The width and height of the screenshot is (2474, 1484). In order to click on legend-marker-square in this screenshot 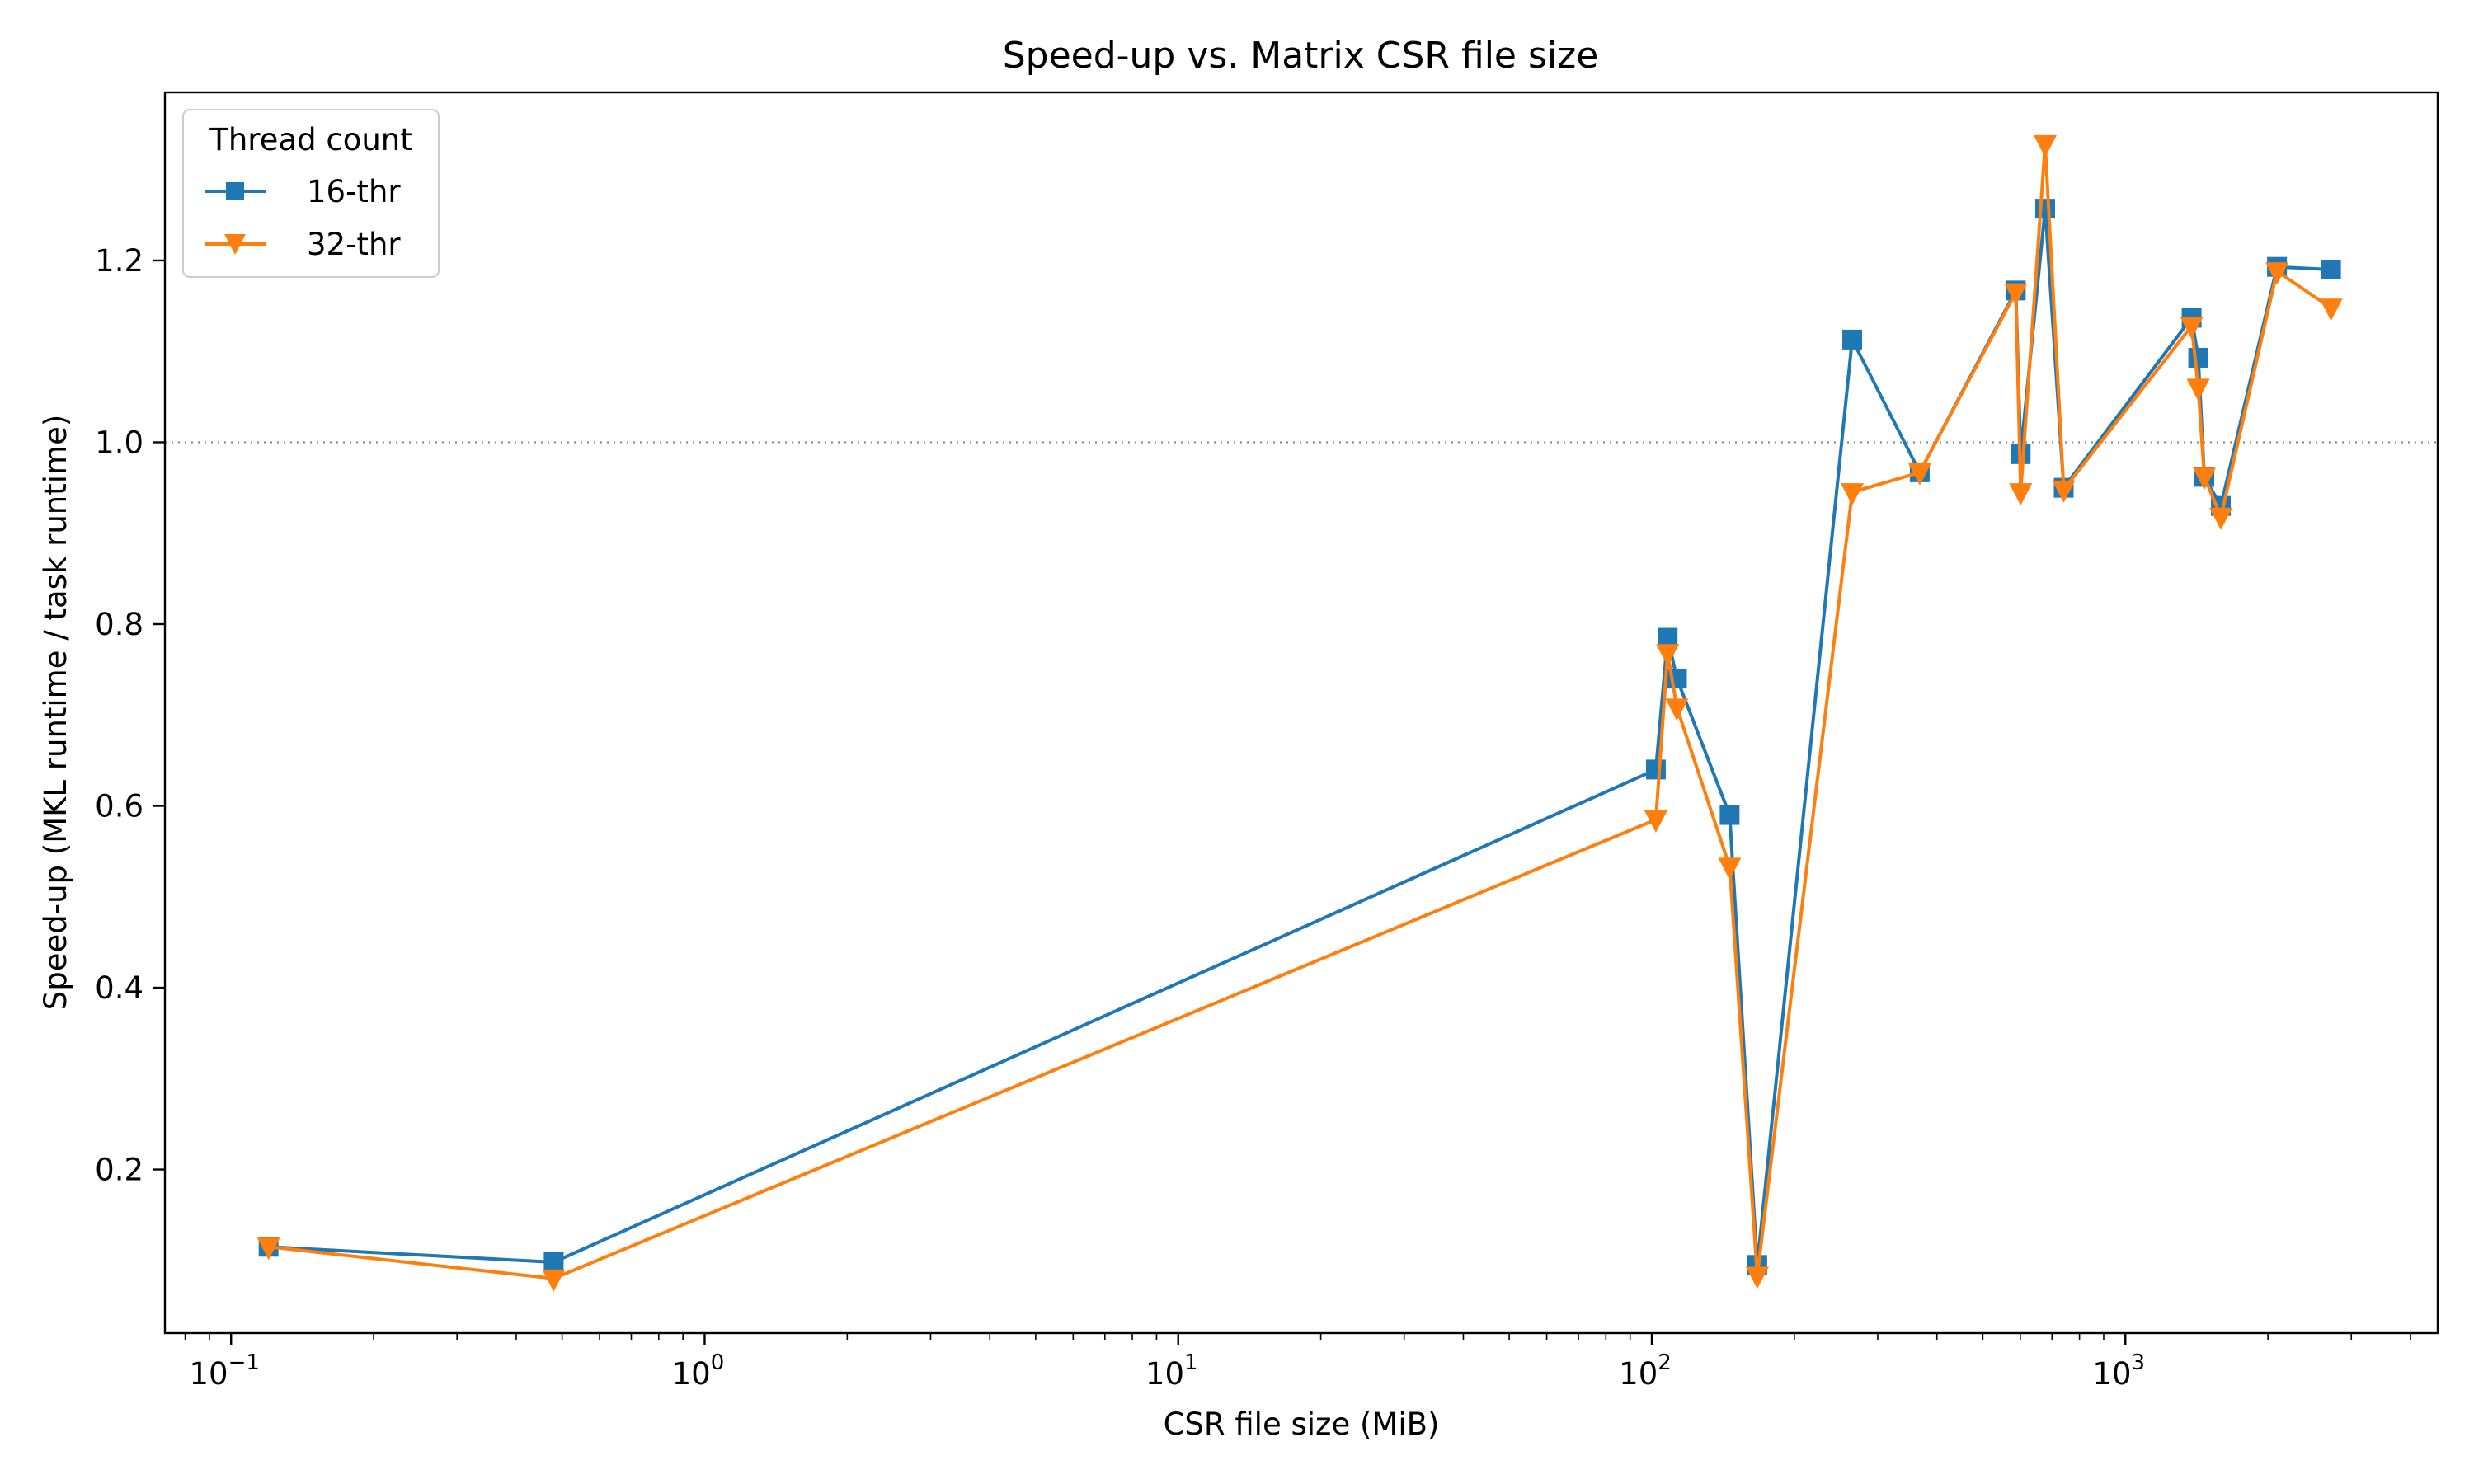, I will do `click(235, 191)`.